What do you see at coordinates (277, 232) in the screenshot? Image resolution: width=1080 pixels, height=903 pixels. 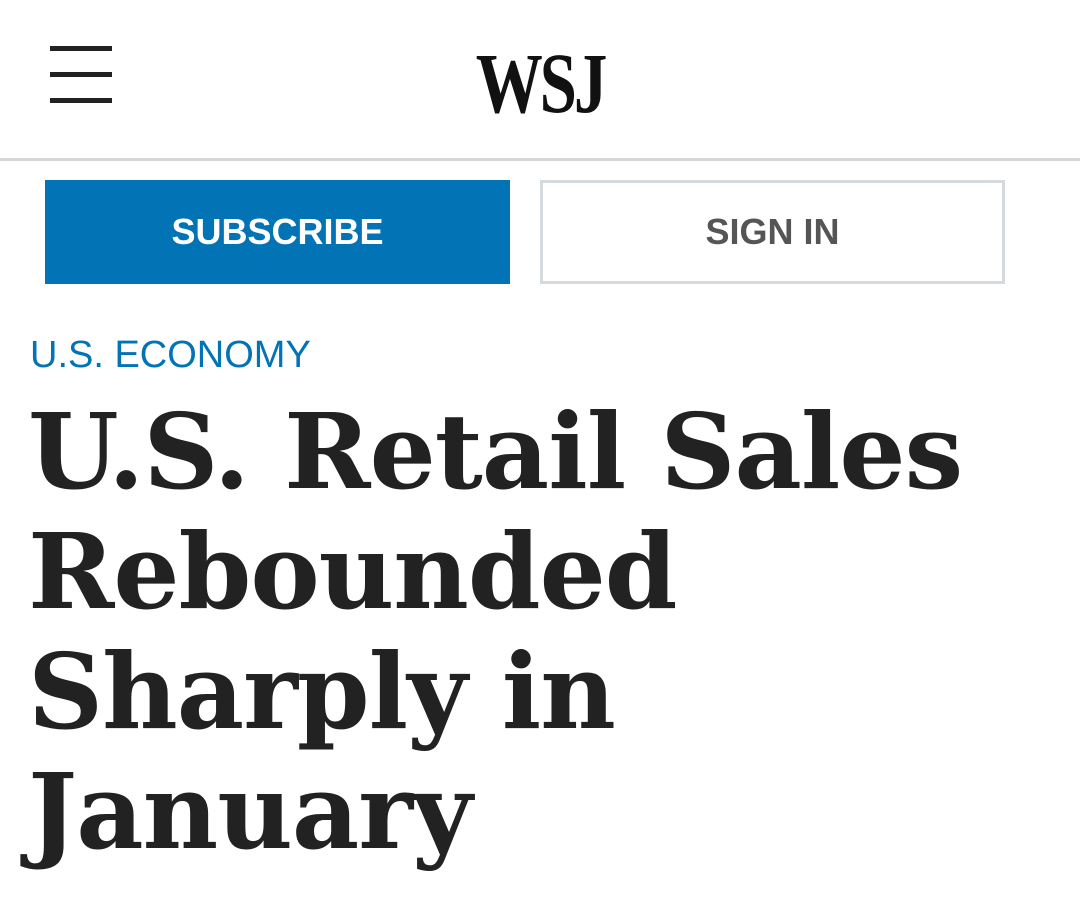 I see `subscribe-button: SUBSCRIBE` at bounding box center [277, 232].